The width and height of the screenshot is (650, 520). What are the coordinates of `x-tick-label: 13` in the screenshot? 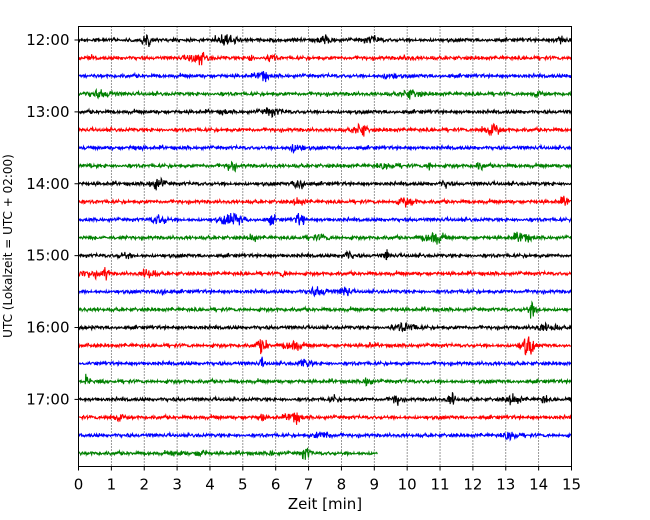 It's located at (505, 485).